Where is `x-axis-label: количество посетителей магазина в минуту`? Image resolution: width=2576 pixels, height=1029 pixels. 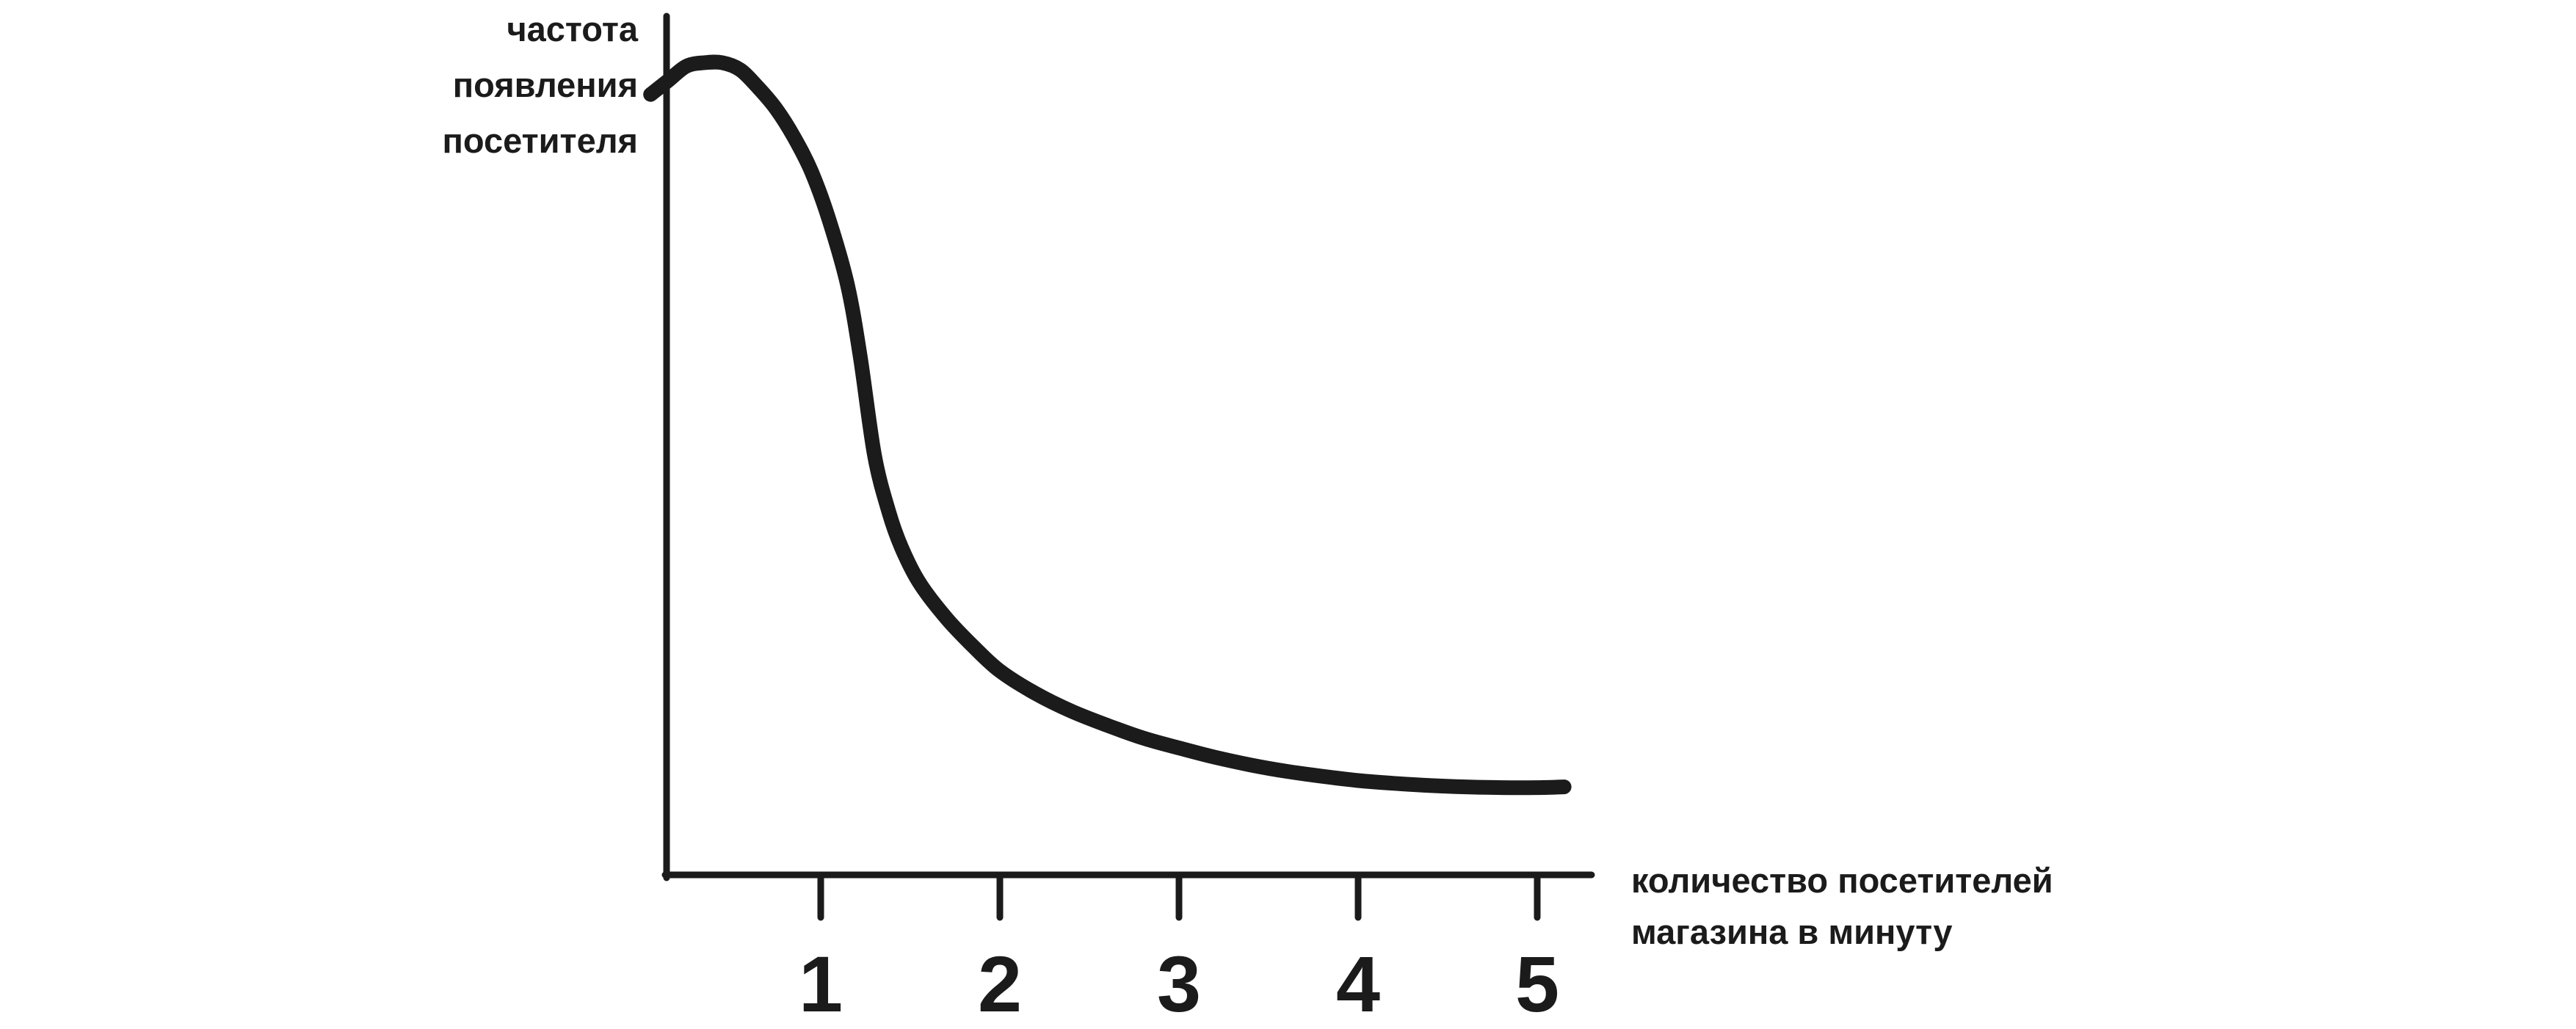 x-axis-label: количество посетителей магазина в минуту is located at coordinates (1842, 906).